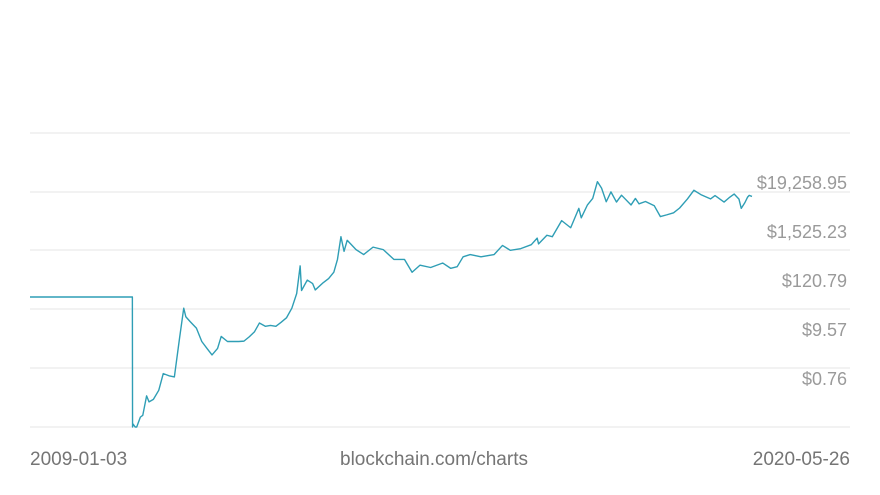 The height and width of the screenshot is (495, 880). I want to click on x-axis-end-label: 2020-05-26, so click(801, 459).